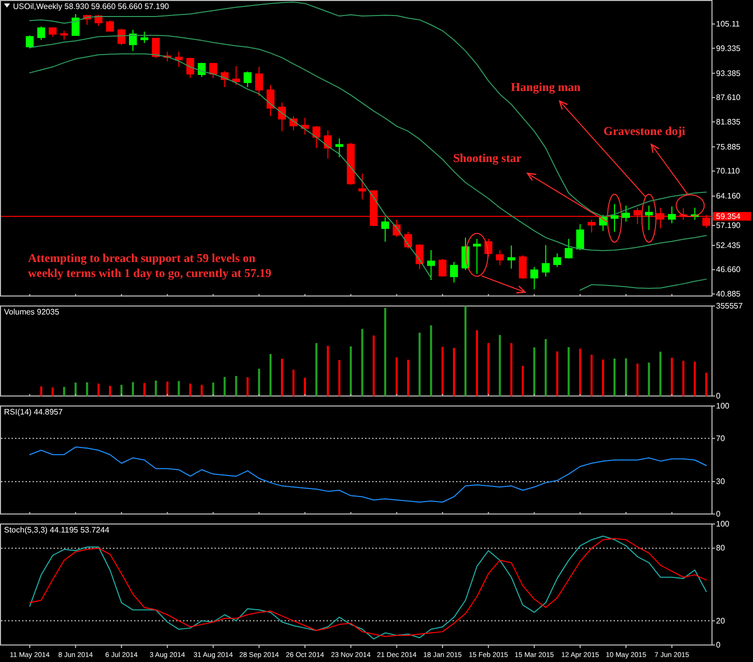 This screenshot has height=662, width=753. I want to click on y-tick-label: 40.885, so click(729, 293).